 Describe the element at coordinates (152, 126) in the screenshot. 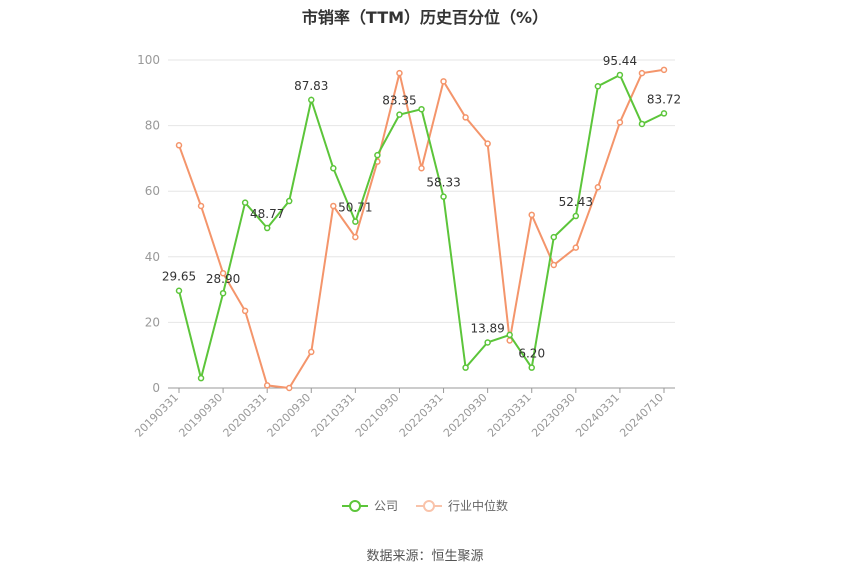

I see `y-tick-label: 80` at that location.